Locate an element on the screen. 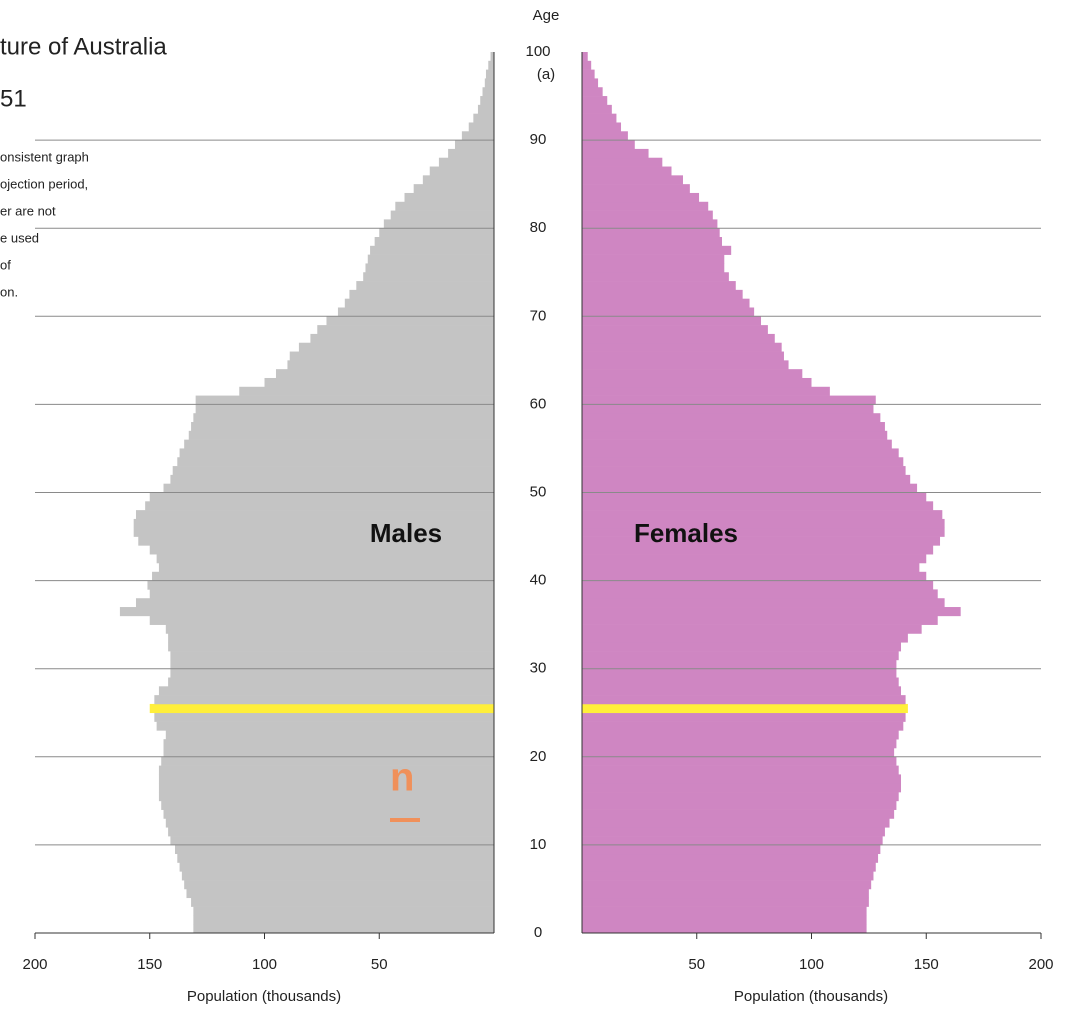  x-tick-label: 50 is located at coordinates (379, 964).